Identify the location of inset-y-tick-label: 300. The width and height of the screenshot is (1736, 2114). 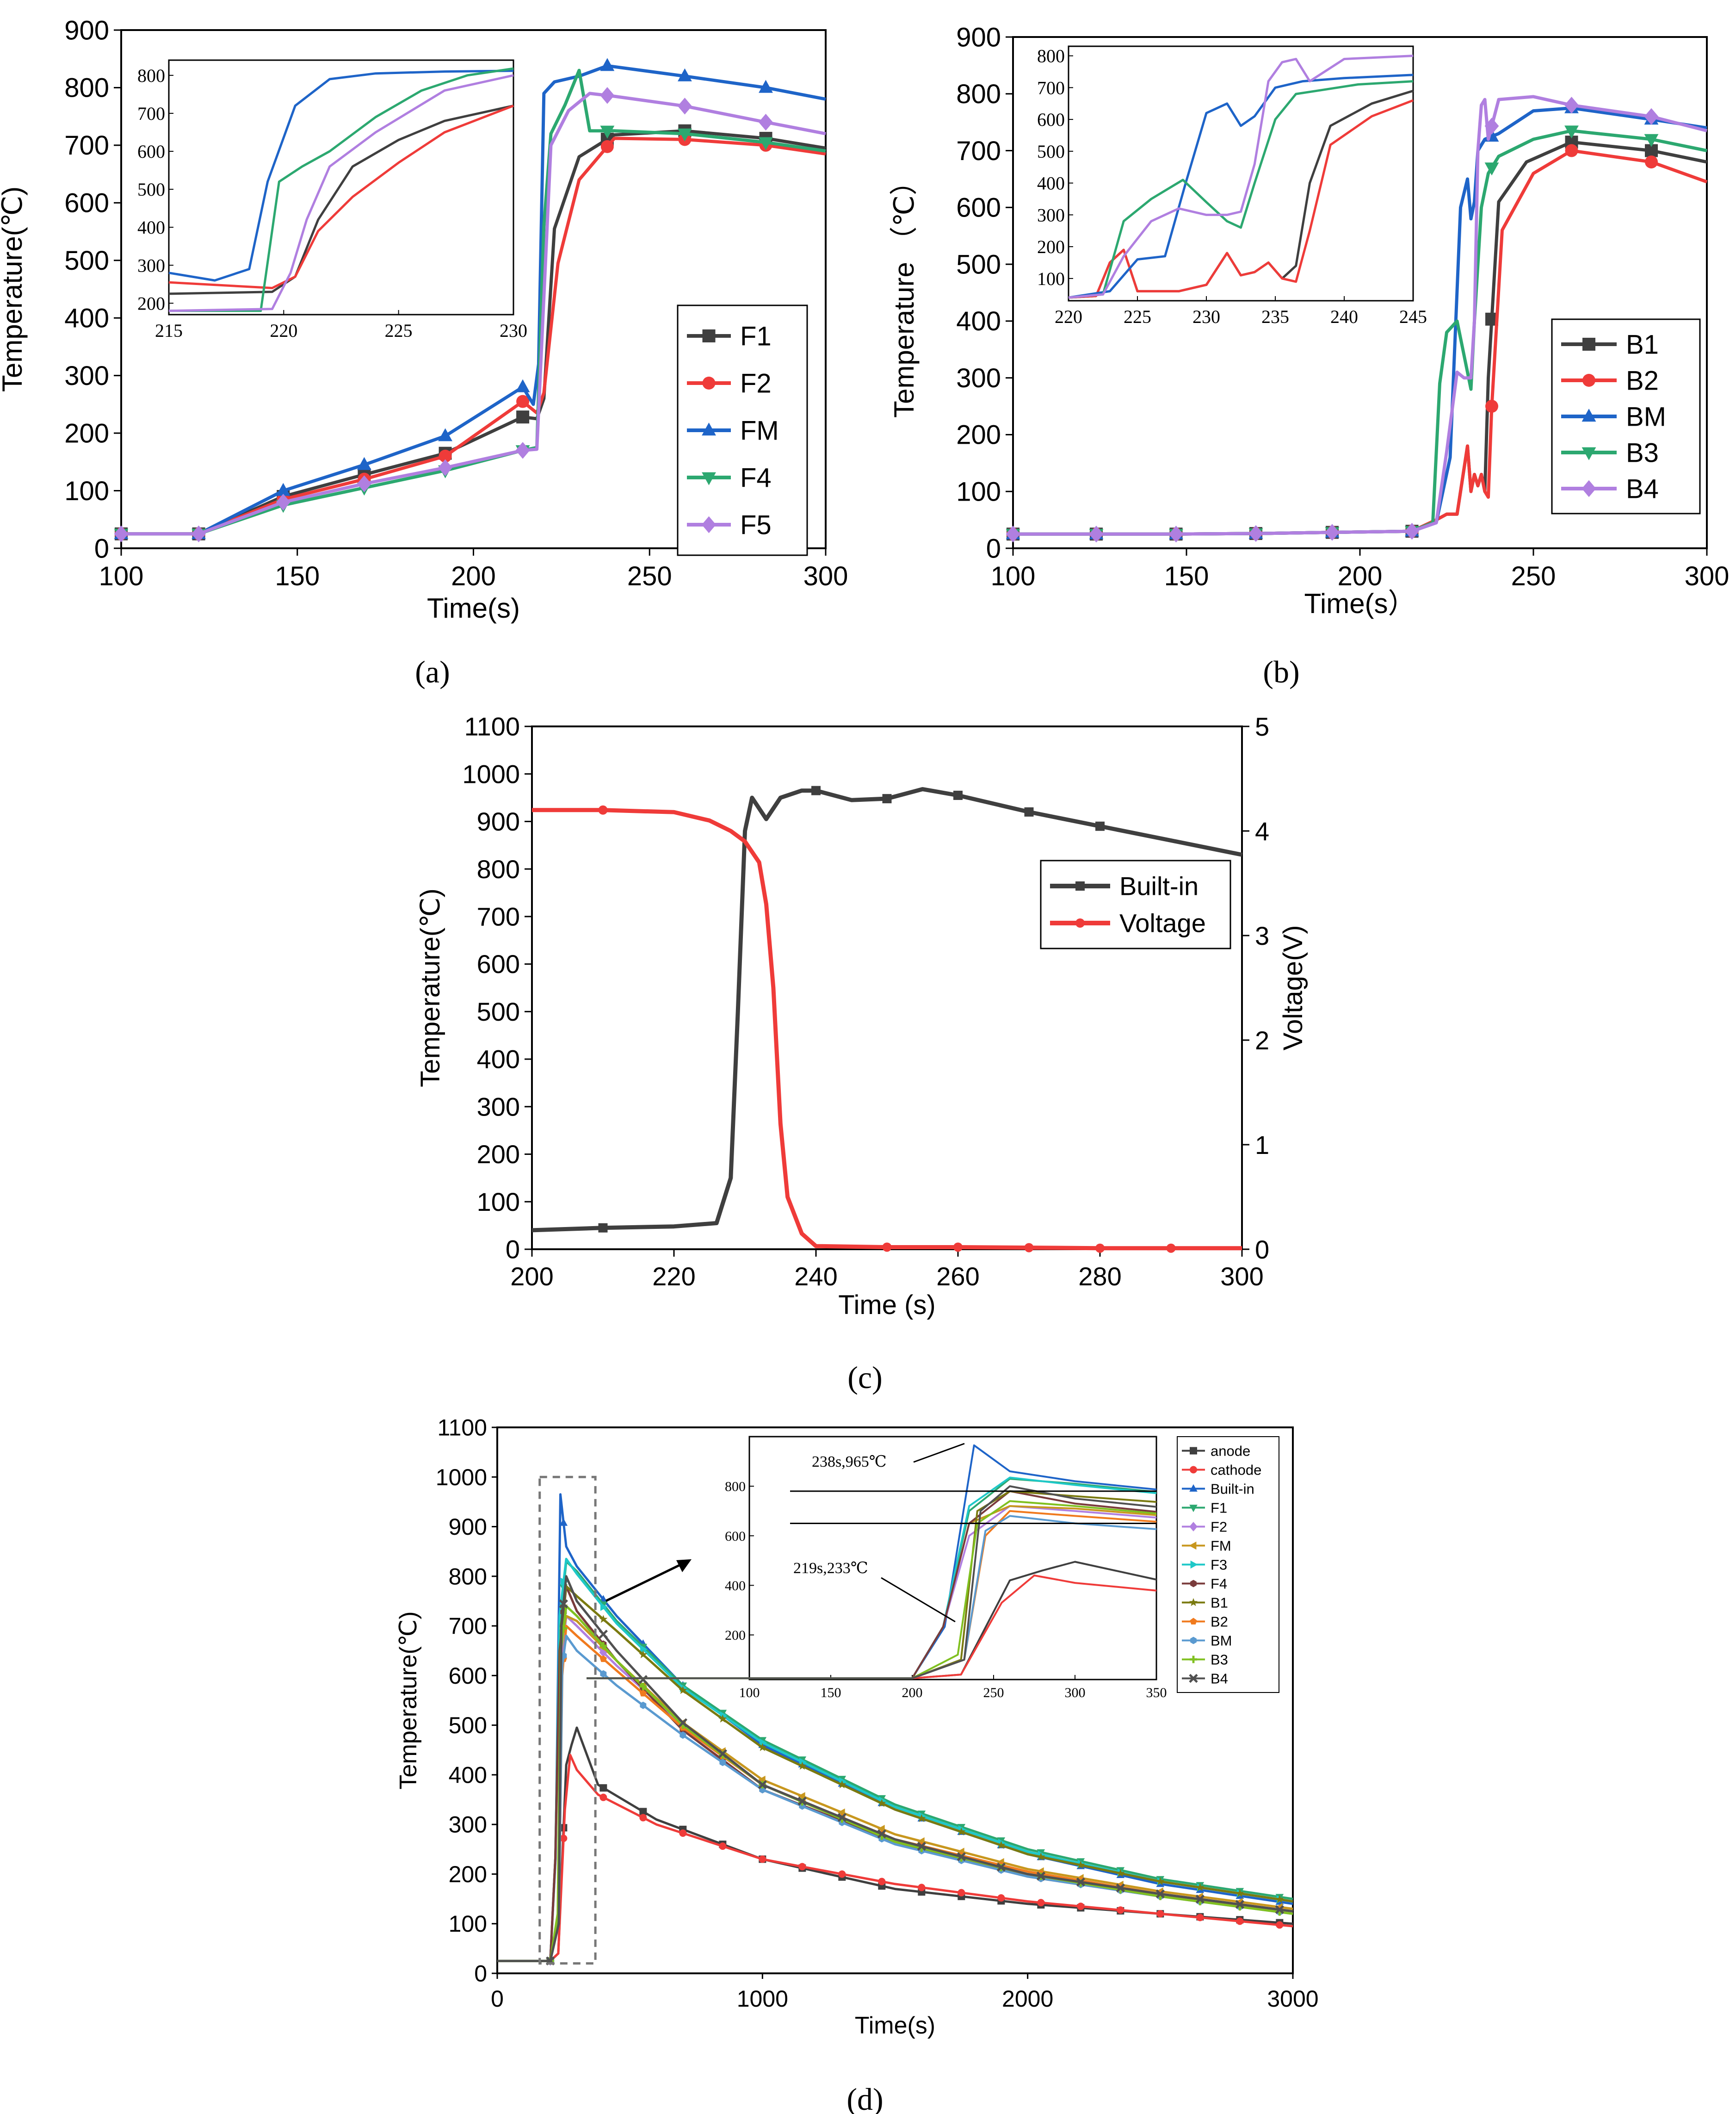
(151, 265).